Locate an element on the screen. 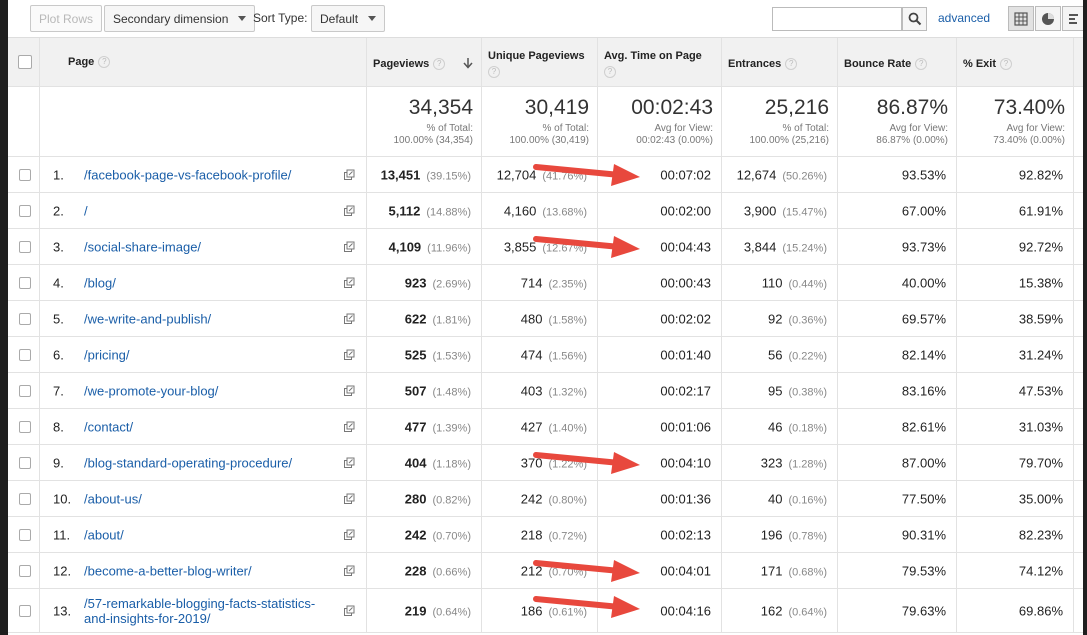 This screenshot has height=635, width=1087. unique-pageviews-percent: (0.61%) is located at coordinates (567, 612).